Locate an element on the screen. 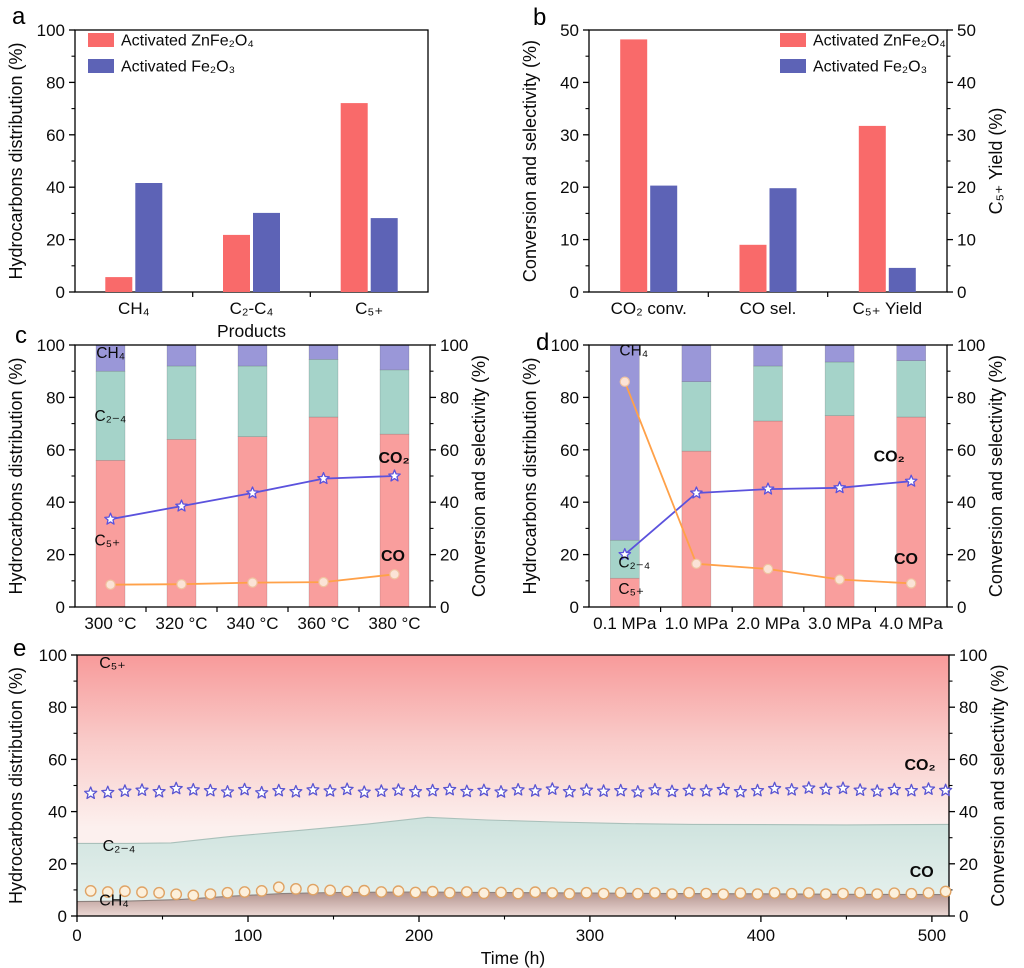 The image size is (1024, 968). segment-label: CH₄ is located at coordinates (633, 351).